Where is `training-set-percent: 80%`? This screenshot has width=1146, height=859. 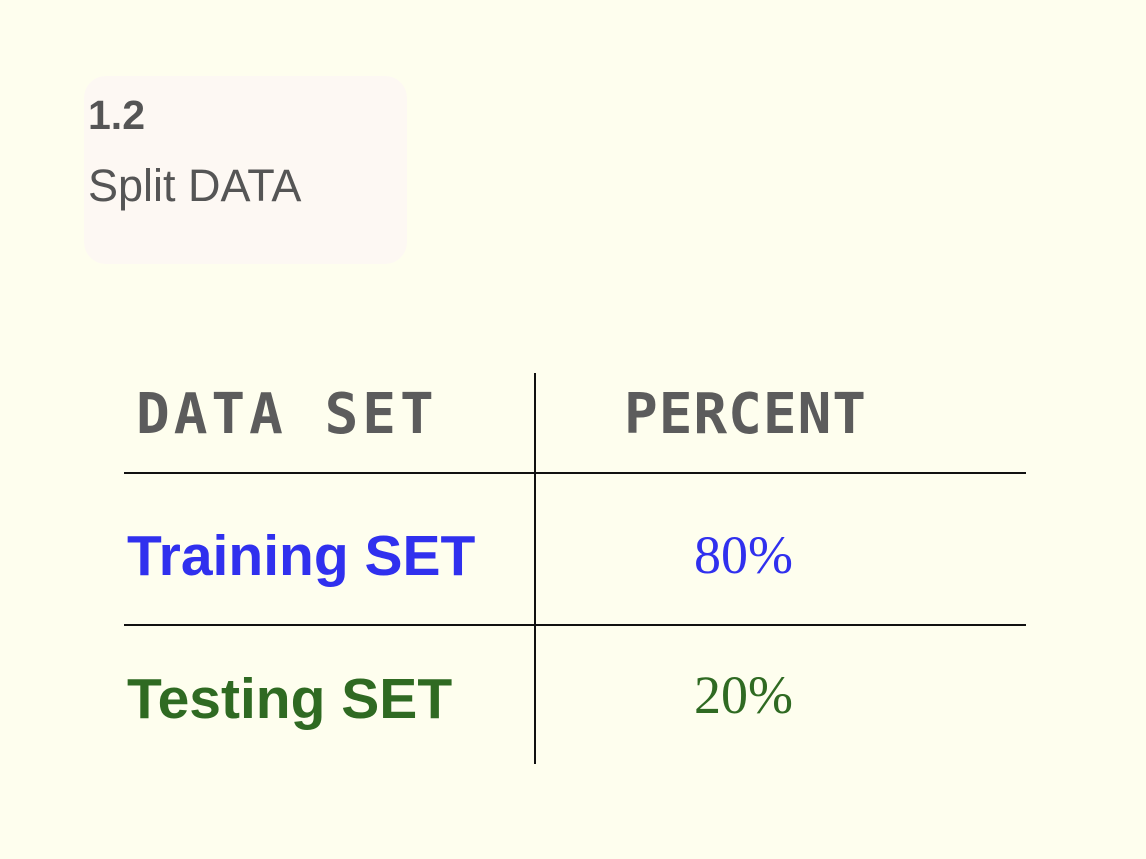 training-set-percent: 80% is located at coordinates (743, 555).